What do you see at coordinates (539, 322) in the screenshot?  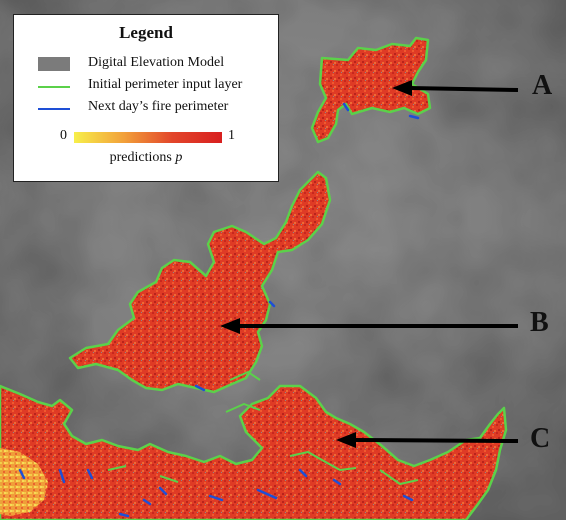 I see `marker-b-label: B` at bounding box center [539, 322].